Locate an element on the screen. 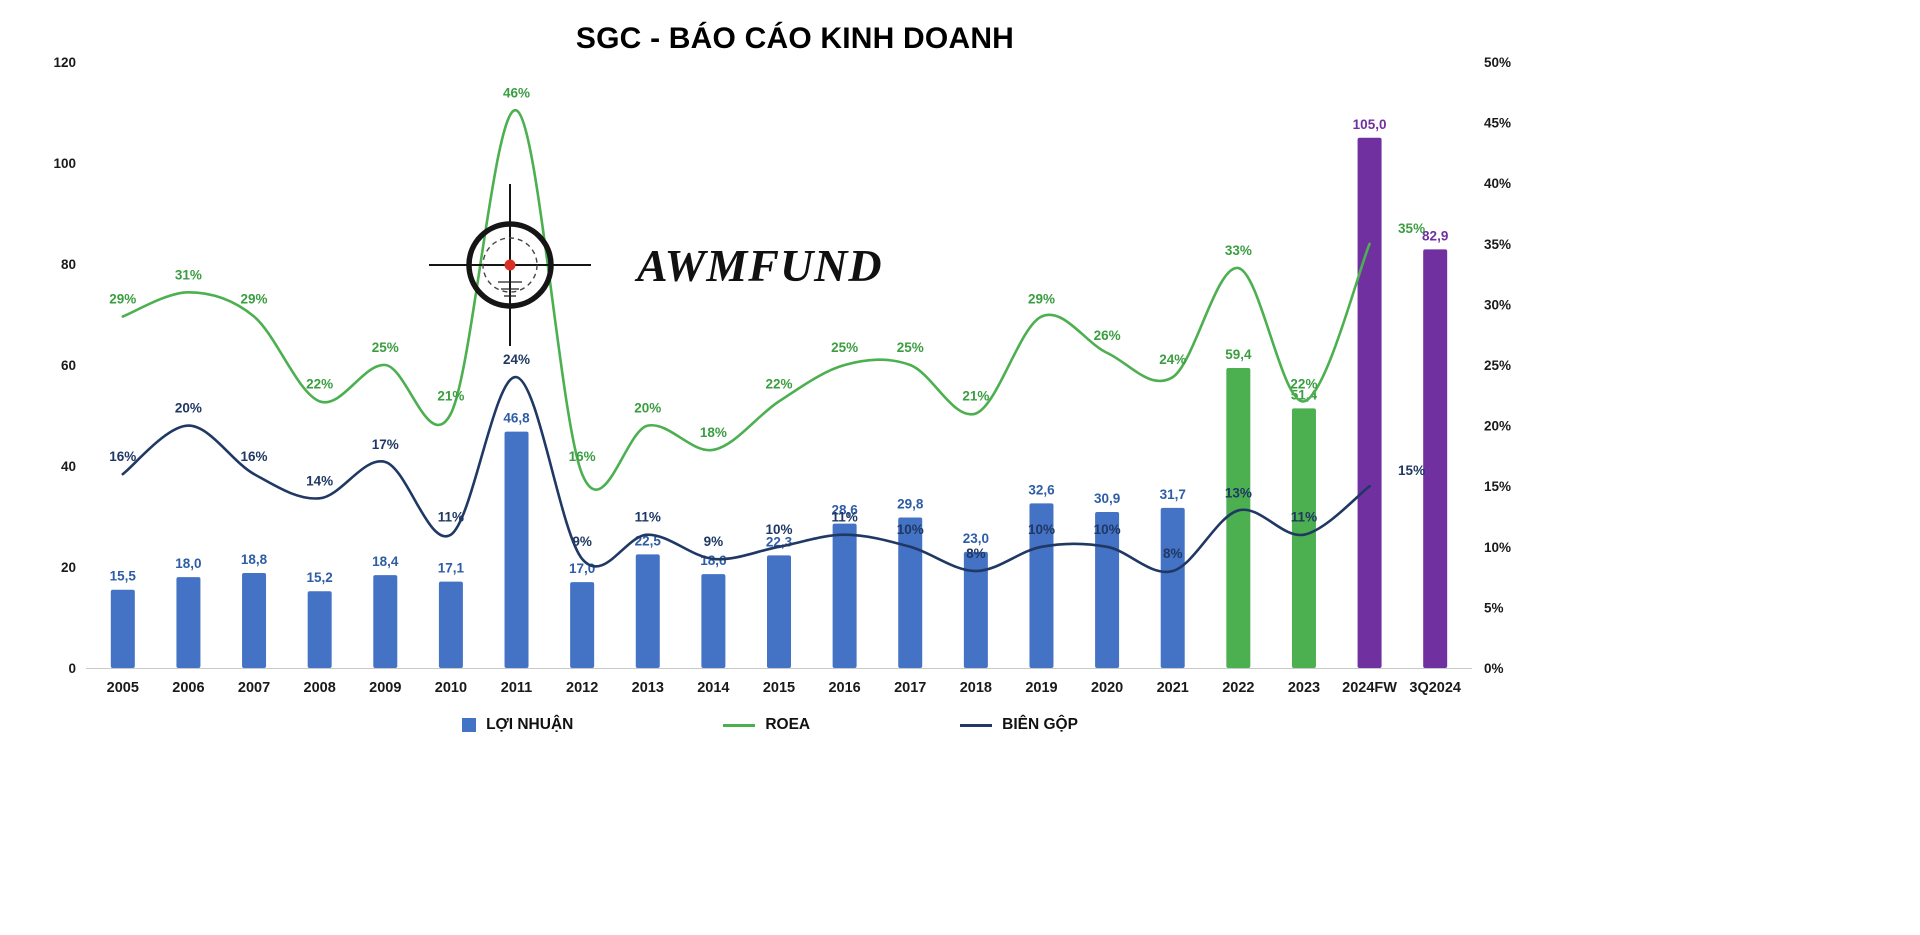 The image size is (1920, 935). crosshair-red-dot is located at coordinates (510, 265).